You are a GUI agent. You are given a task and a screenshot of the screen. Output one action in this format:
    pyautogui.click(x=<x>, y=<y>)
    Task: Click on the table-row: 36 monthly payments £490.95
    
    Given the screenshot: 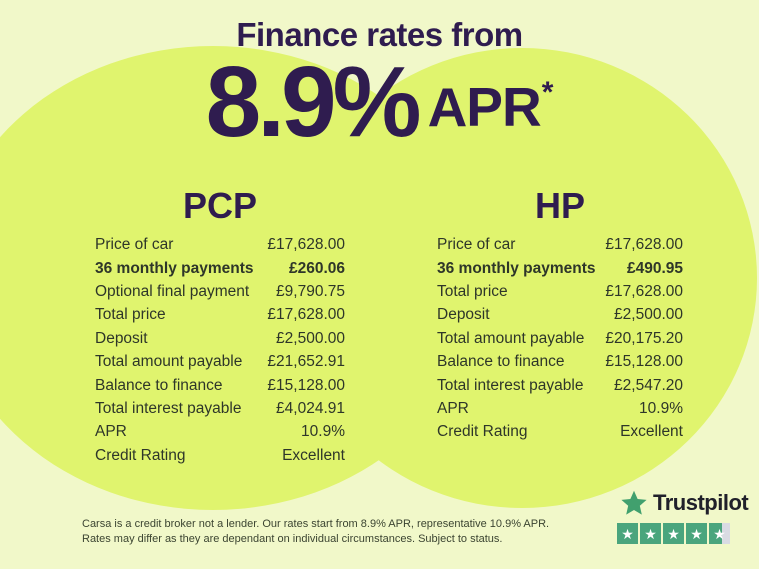 What is the action you would take?
    pyautogui.click(x=560, y=268)
    